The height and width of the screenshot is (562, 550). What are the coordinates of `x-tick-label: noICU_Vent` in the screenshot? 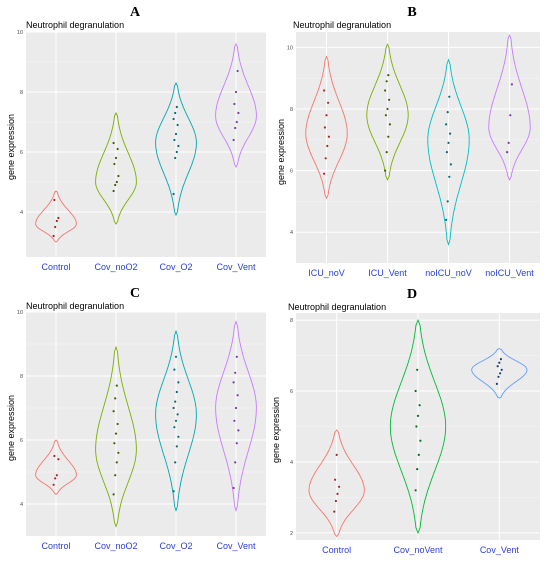 It's located at (509, 273).